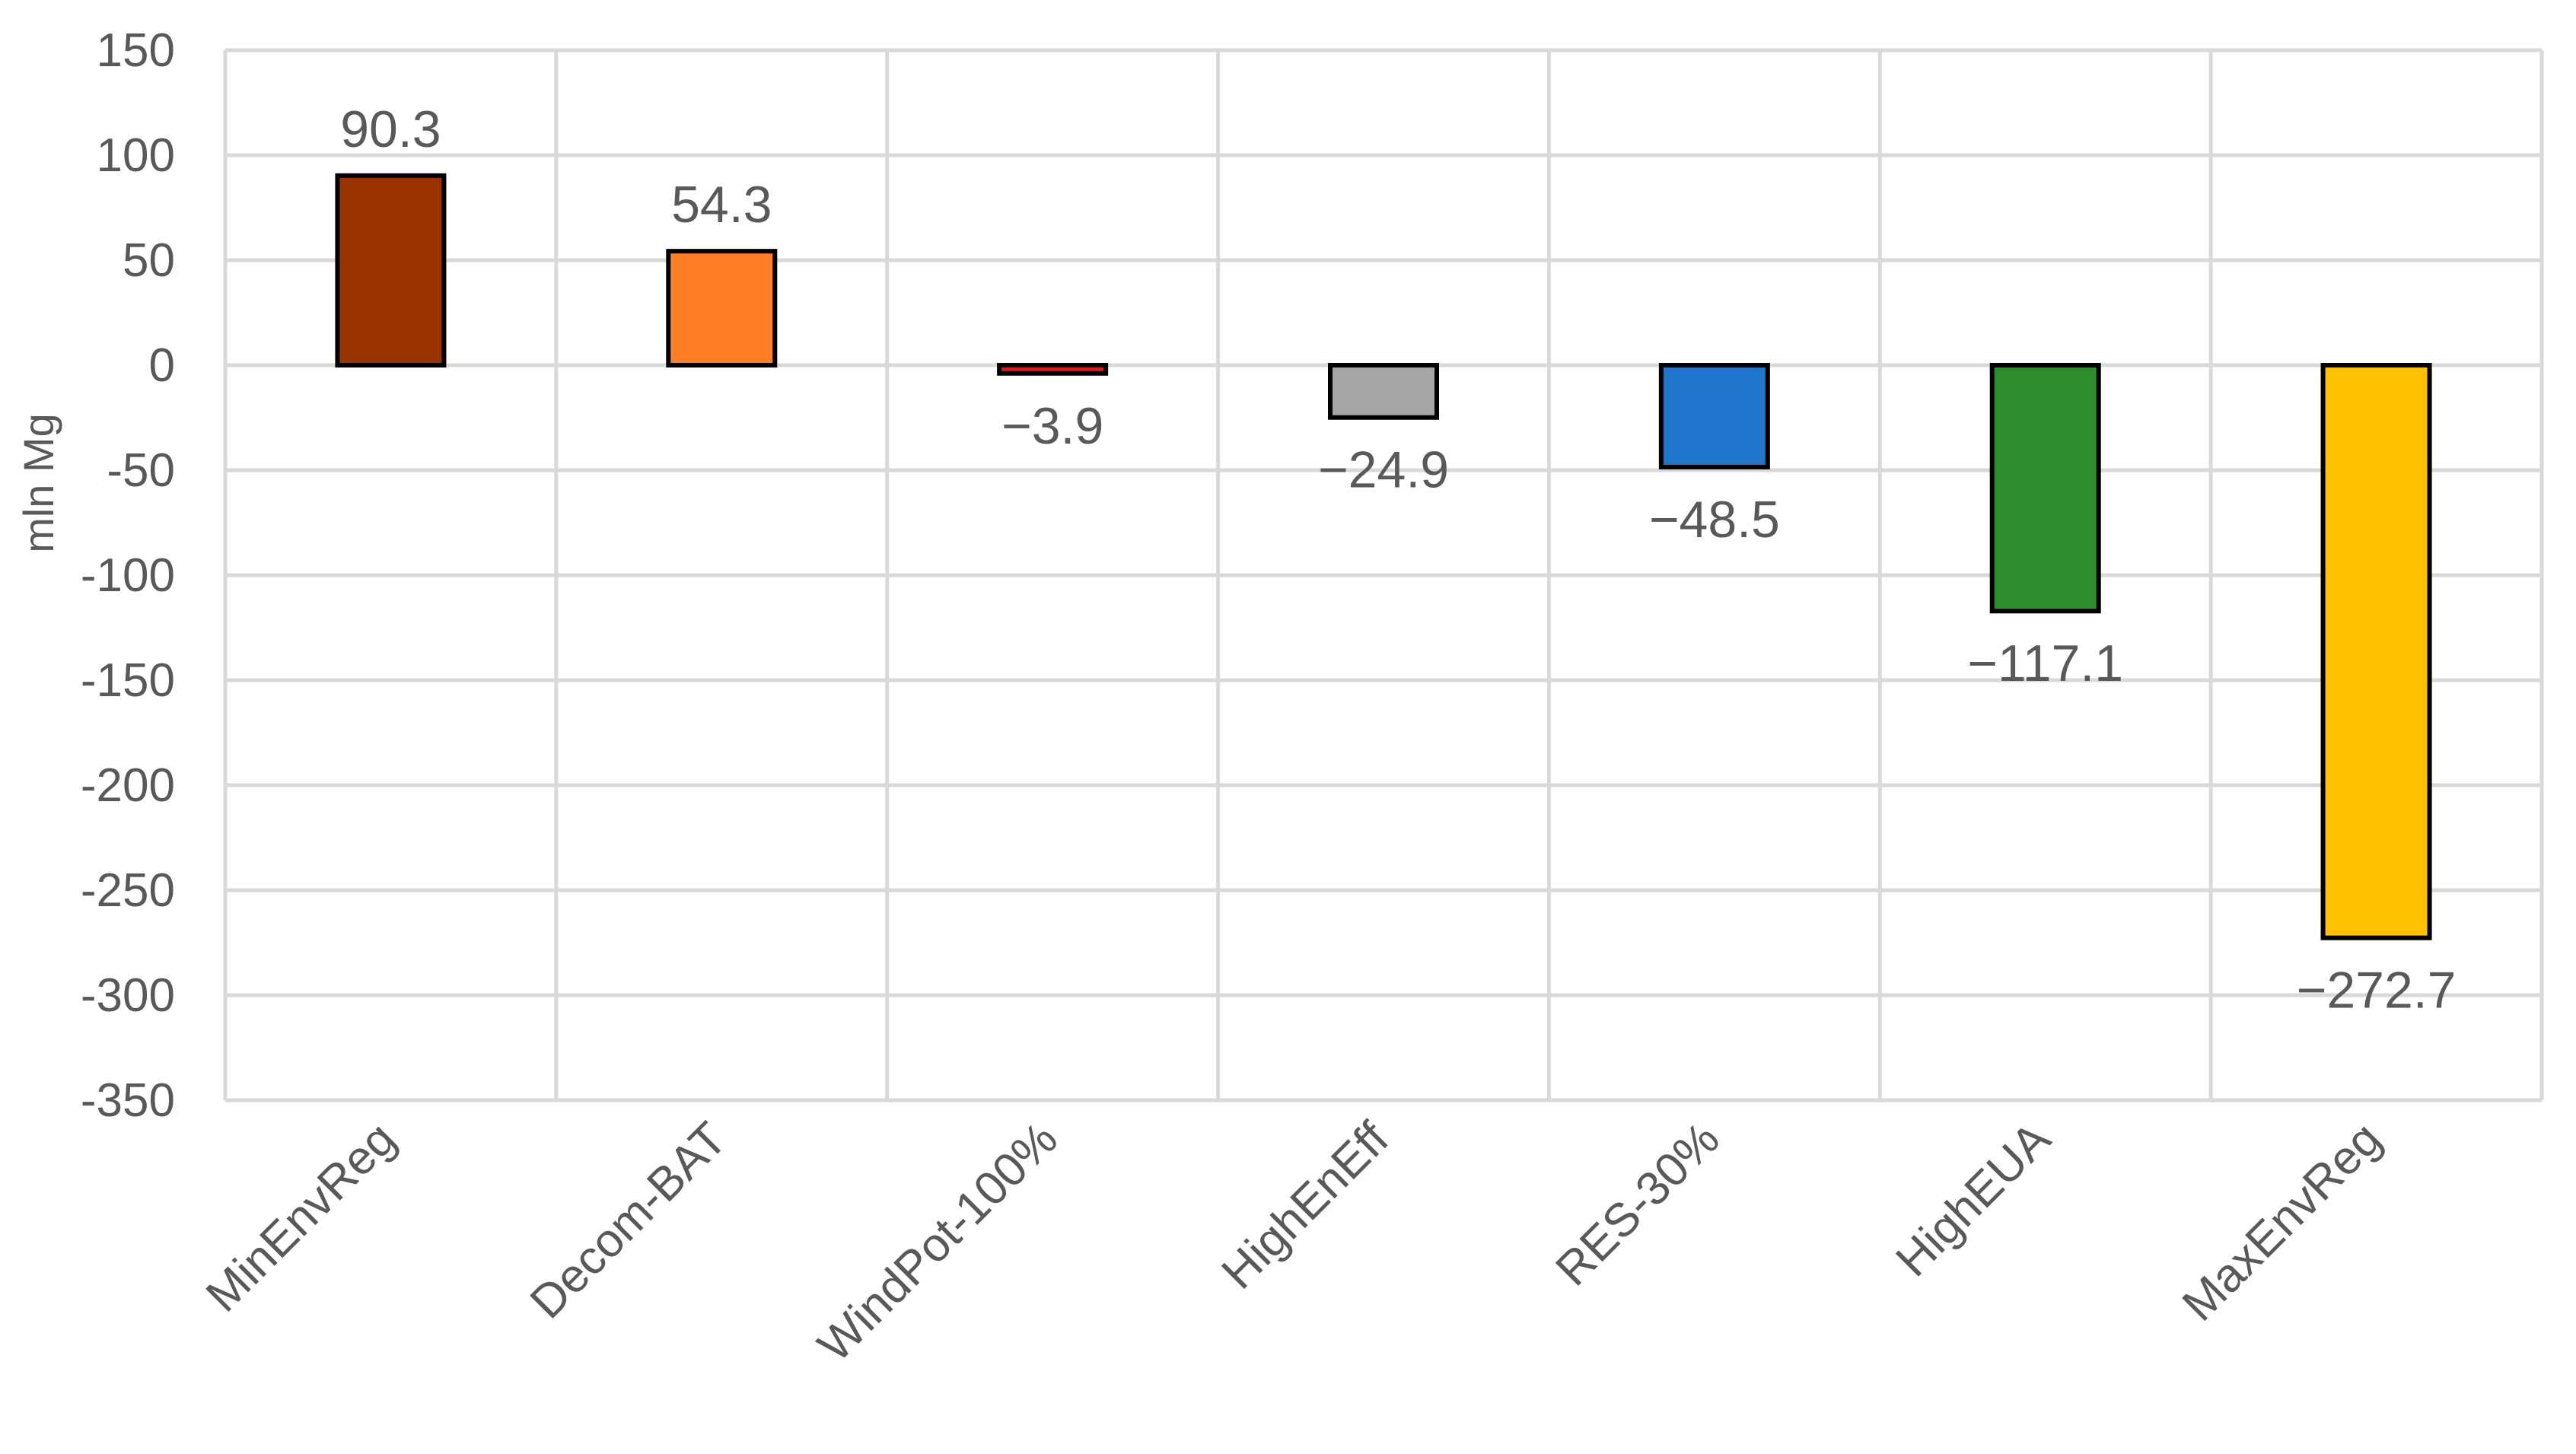 This screenshot has height=1454, width=2576. Describe the element at coordinates (1974, 1199) in the screenshot. I see `x-category-label: HighEUA` at that location.